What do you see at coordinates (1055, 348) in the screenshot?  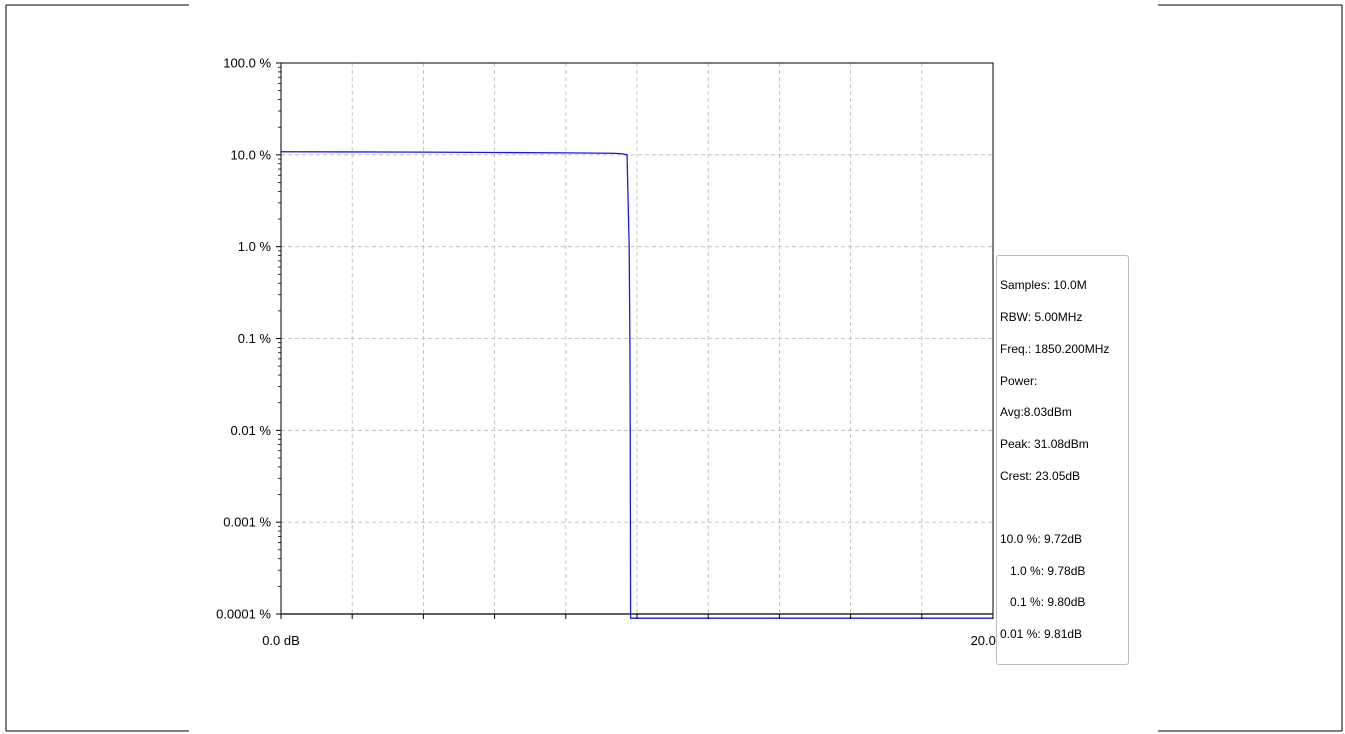 I see `stats-line: Freq.: 1850.200MHz` at bounding box center [1055, 348].